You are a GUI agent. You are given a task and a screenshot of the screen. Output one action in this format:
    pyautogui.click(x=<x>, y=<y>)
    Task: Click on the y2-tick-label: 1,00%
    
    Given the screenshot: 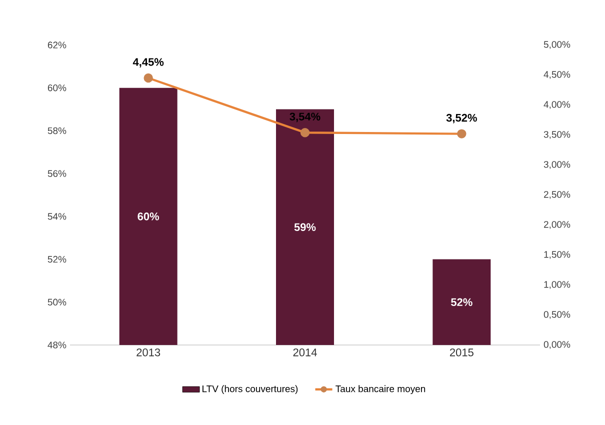 What is the action you would take?
    pyautogui.click(x=557, y=285)
    